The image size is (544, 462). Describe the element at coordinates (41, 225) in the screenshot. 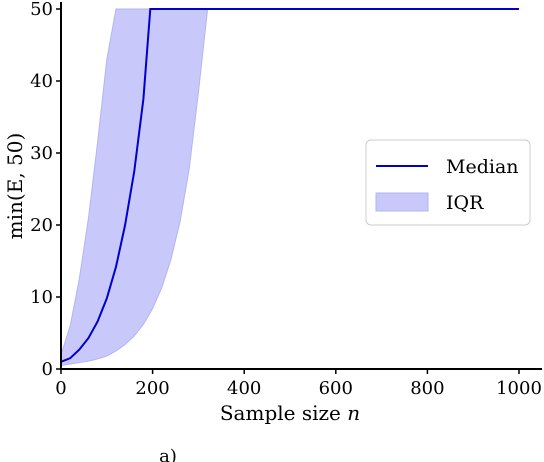

I see `y-tick-label: 20` at that location.